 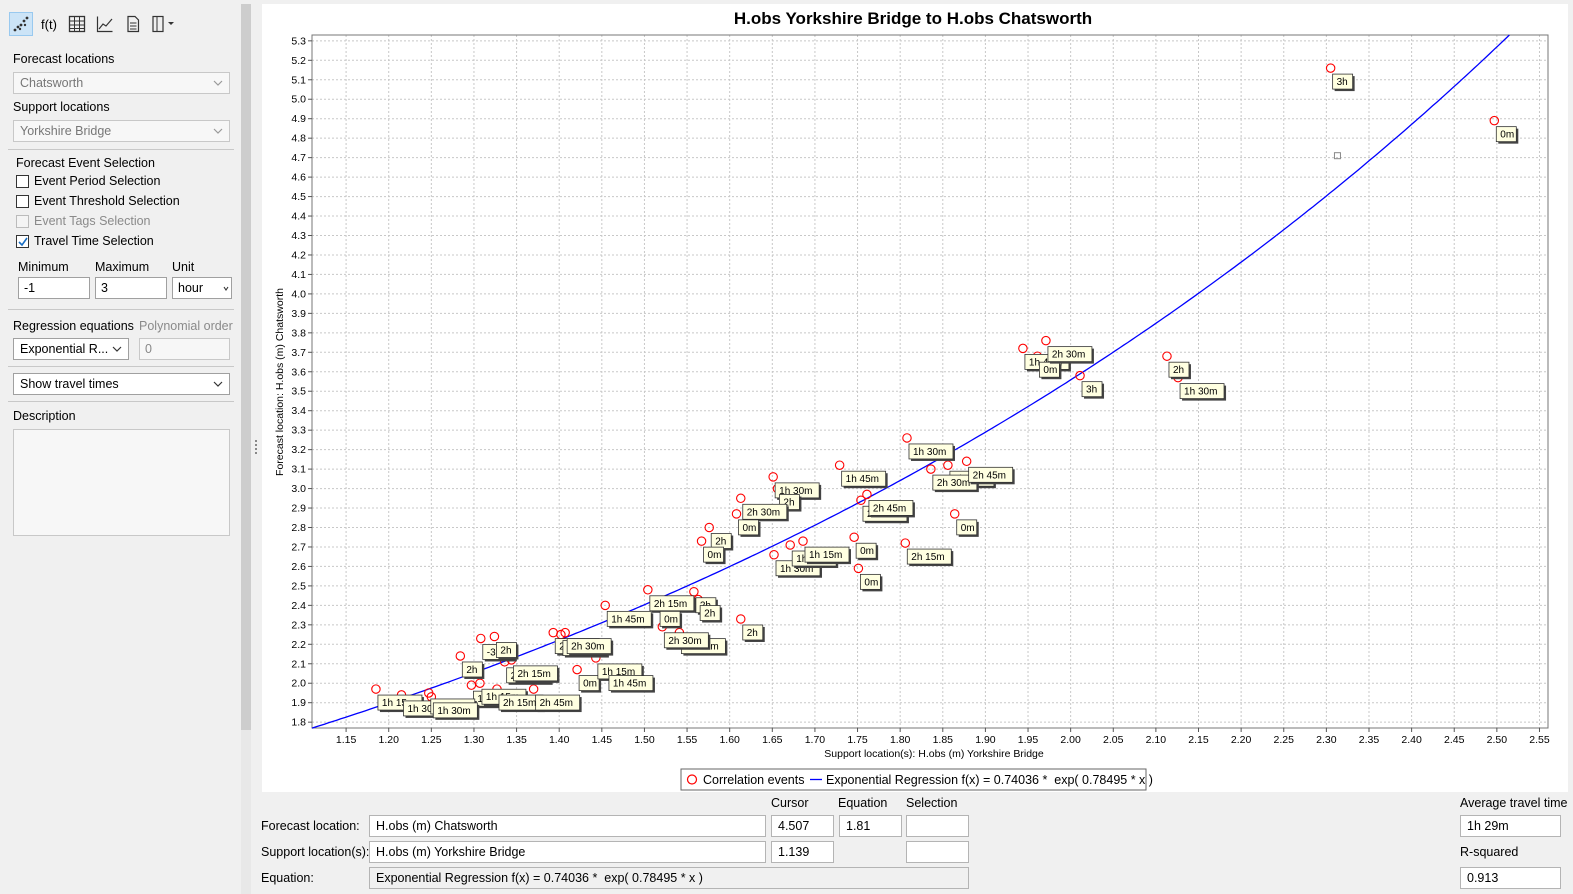 I want to click on travel-time-label: 2h 15m, so click(x=672, y=604).